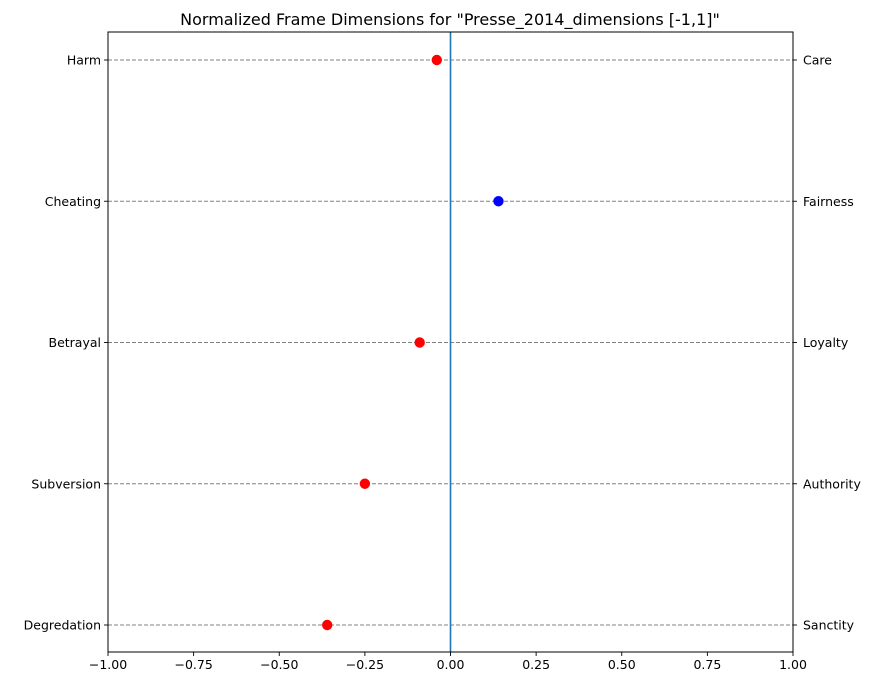 This screenshot has width=877, height=687. I want to click on left-axis-label: Degredation, so click(62, 625).